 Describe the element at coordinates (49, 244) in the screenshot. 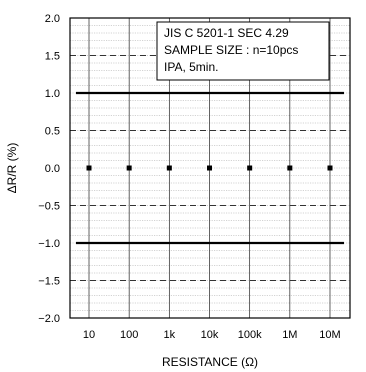

I see `y-tick-label: −1.0` at that location.